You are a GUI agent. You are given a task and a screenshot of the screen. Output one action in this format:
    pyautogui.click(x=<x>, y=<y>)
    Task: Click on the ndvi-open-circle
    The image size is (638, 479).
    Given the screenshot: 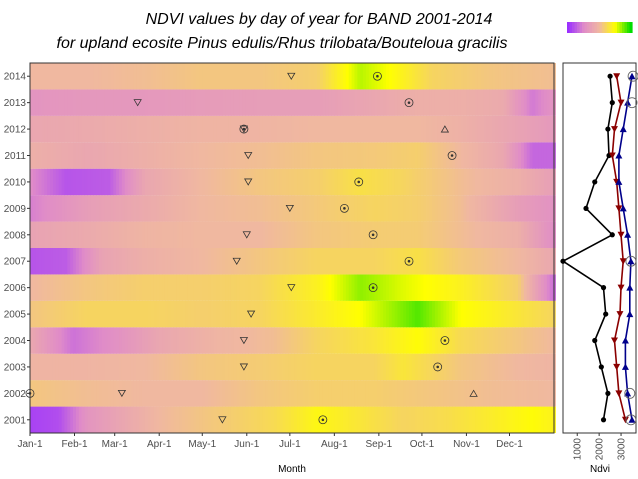 What is the action you would take?
    pyautogui.click(x=632, y=103)
    